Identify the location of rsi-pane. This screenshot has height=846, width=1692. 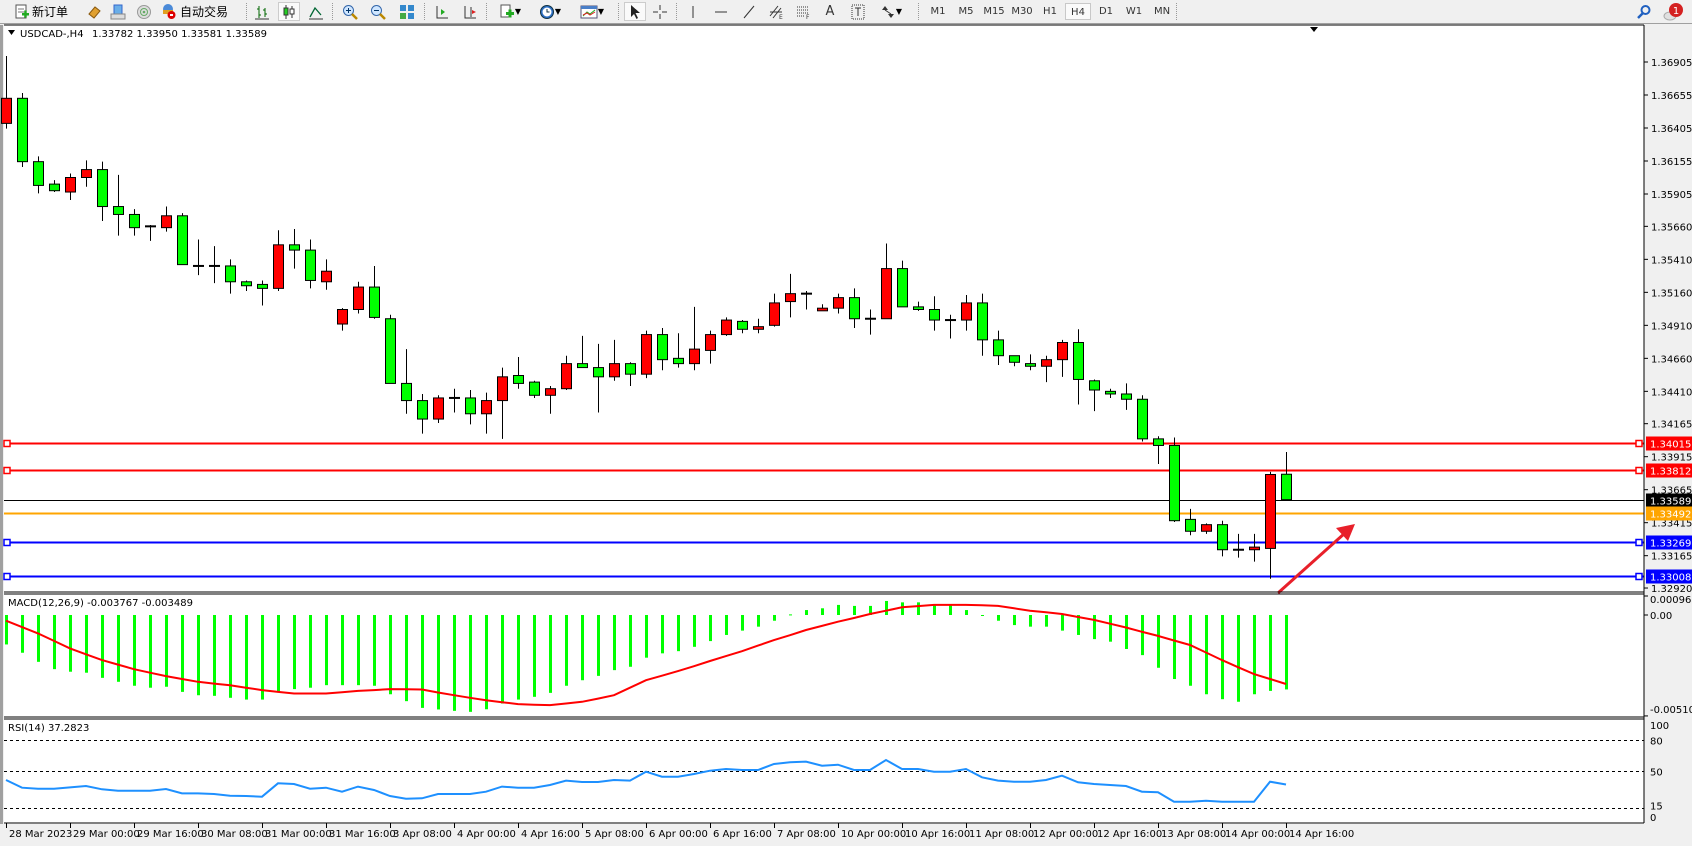
(824, 774).